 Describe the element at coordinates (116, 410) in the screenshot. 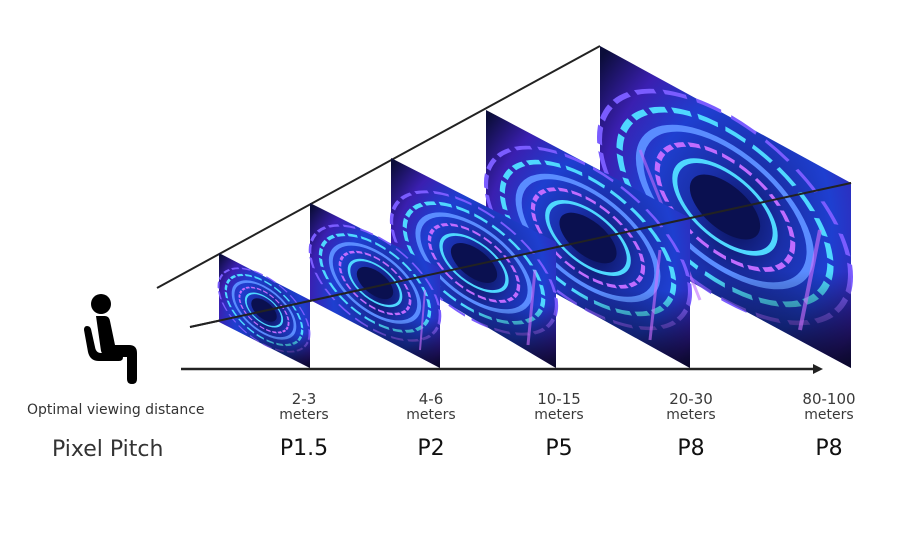

I see `viewing-distance-row-label: Optimal viewing distance` at that location.